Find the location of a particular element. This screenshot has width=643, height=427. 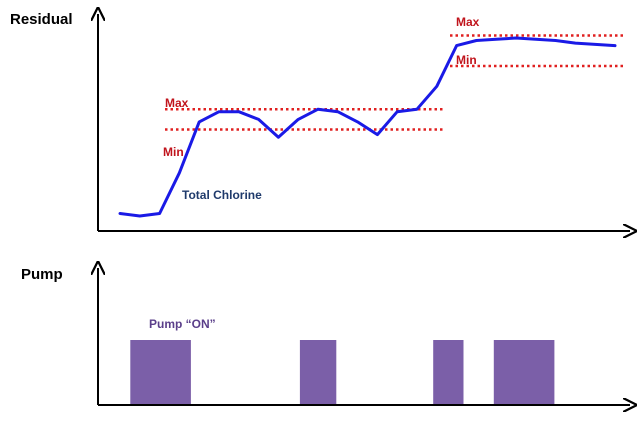

min-limit-label-segment_1: Min is located at coordinates (173, 152).